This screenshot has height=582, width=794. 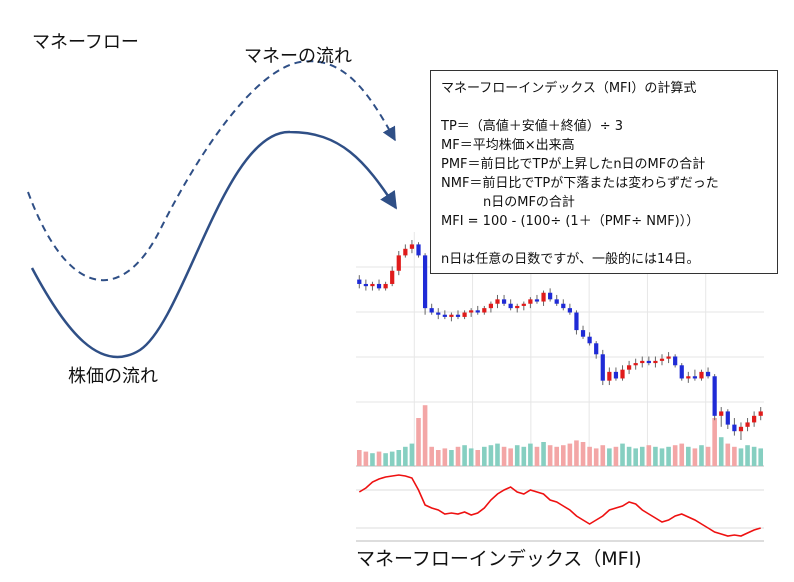 I want to click on formula-pmf: PMF＝前日比でTPが上昇したn日のMFの合計, so click(x=573, y=164).